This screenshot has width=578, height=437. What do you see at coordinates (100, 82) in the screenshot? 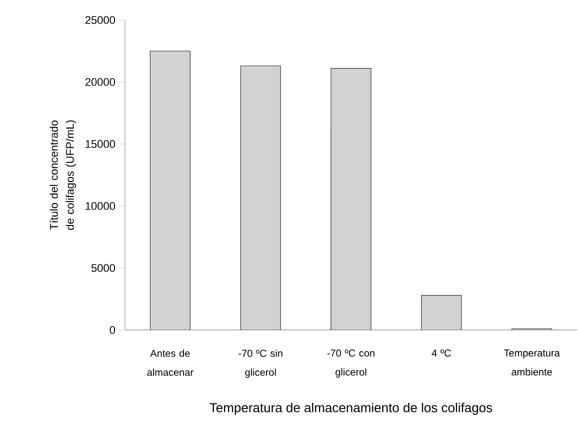
I see `y-tick-label: 20000` at bounding box center [100, 82].